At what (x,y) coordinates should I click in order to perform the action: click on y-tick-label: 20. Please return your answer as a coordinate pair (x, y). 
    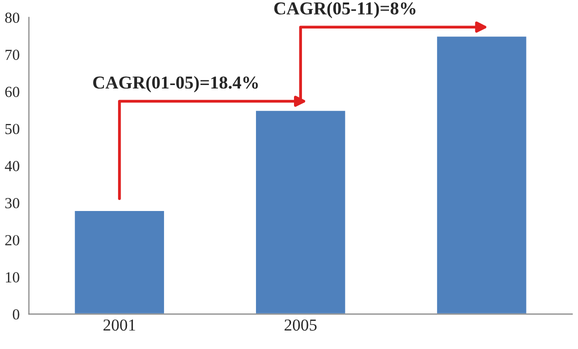
    Looking at the image, I should click on (12, 240).